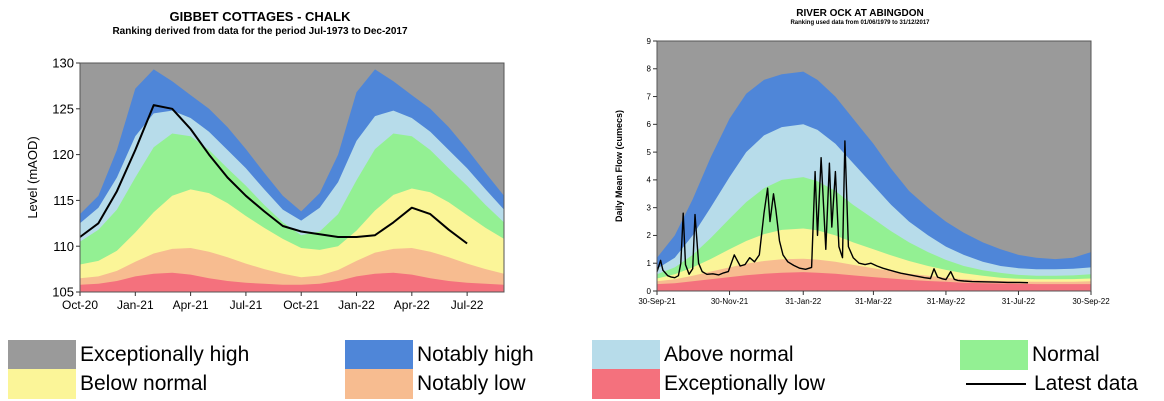 The height and width of the screenshot is (401, 1164). I want to click on y-tick-label: 7, so click(649, 96).